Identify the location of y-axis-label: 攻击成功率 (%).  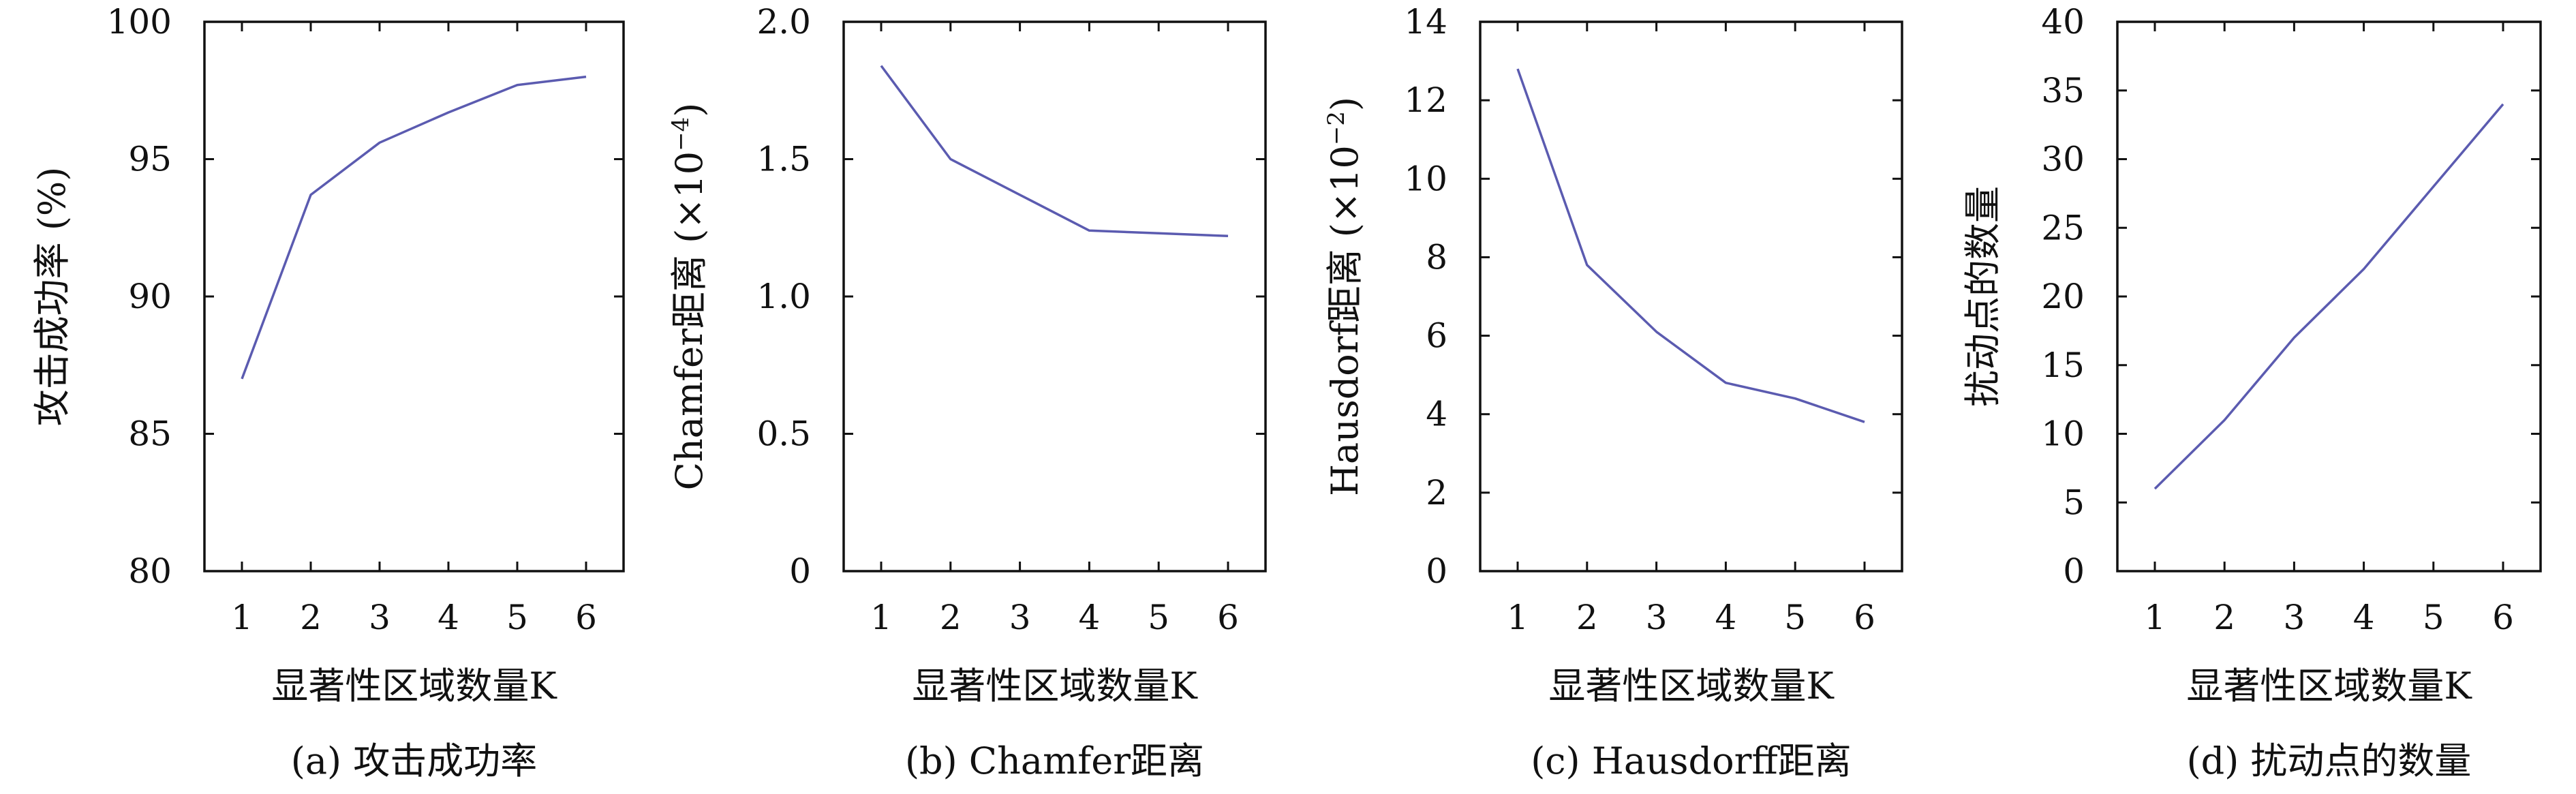
(52, 297).